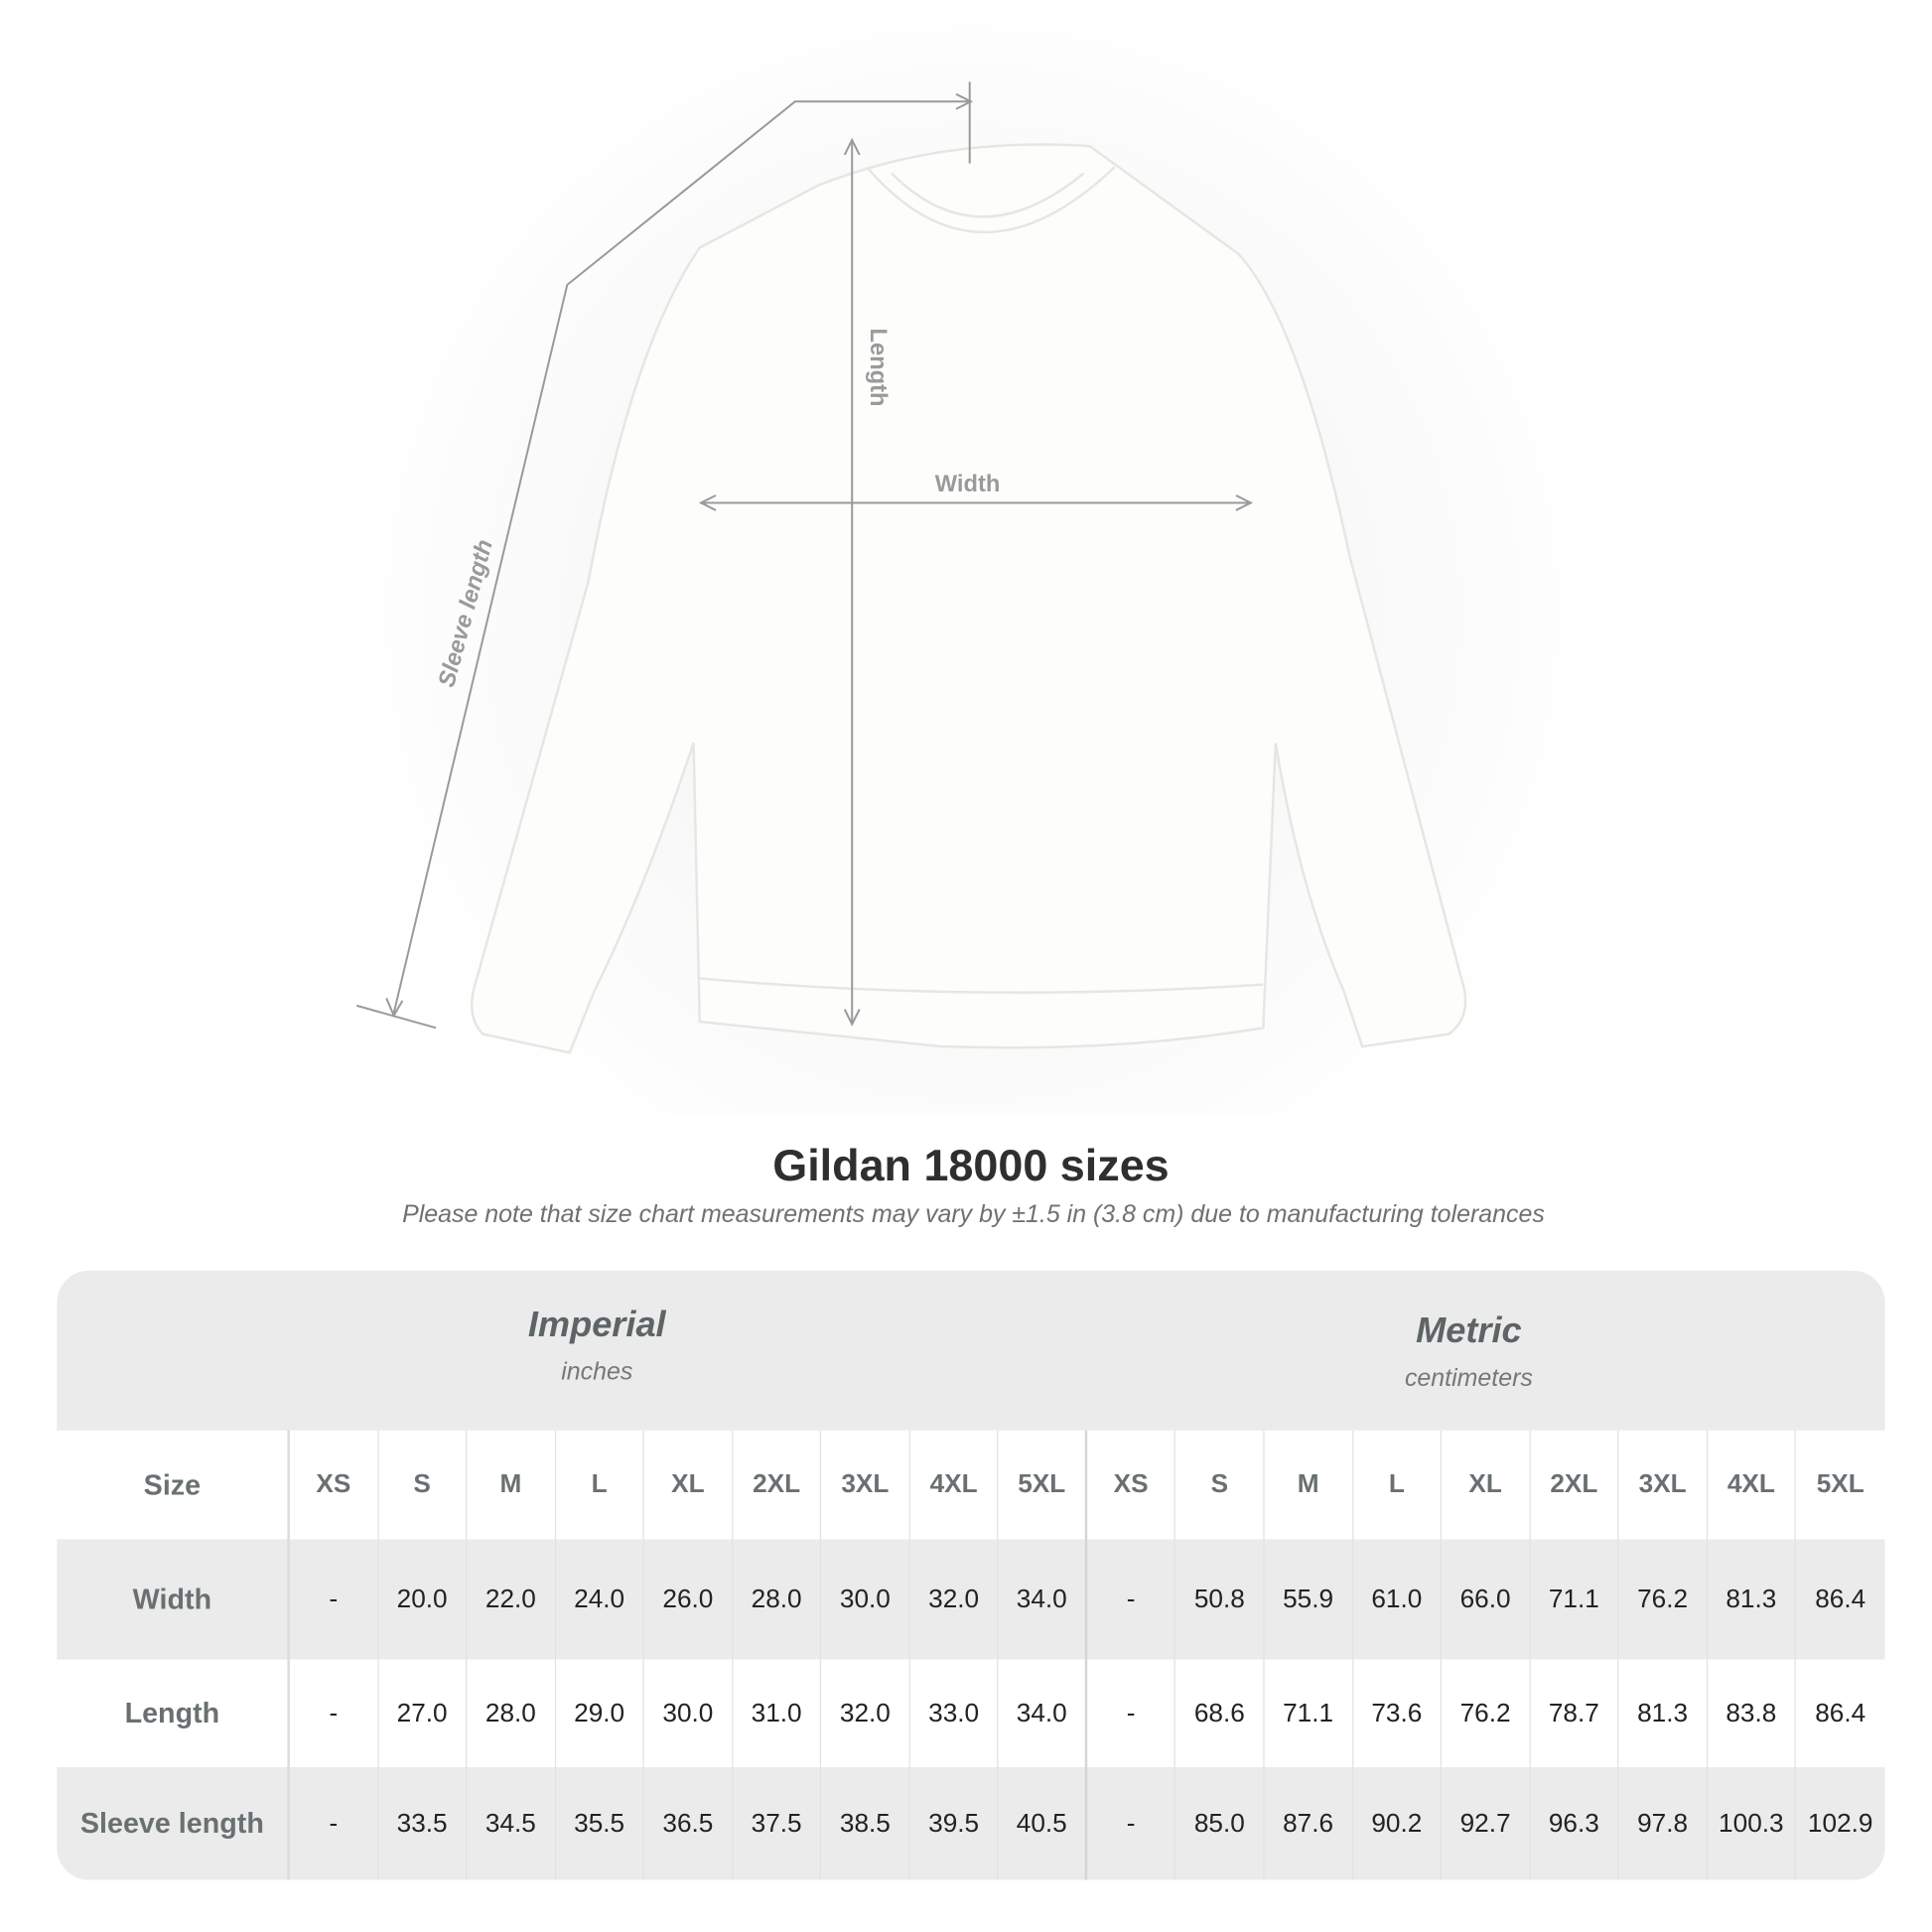 The width and height of the screenshot is (1932, 1932). Describe the element at coordinates (597, 1347) in the screenshot. I see `imperial-header: Imperial inches` at that location.